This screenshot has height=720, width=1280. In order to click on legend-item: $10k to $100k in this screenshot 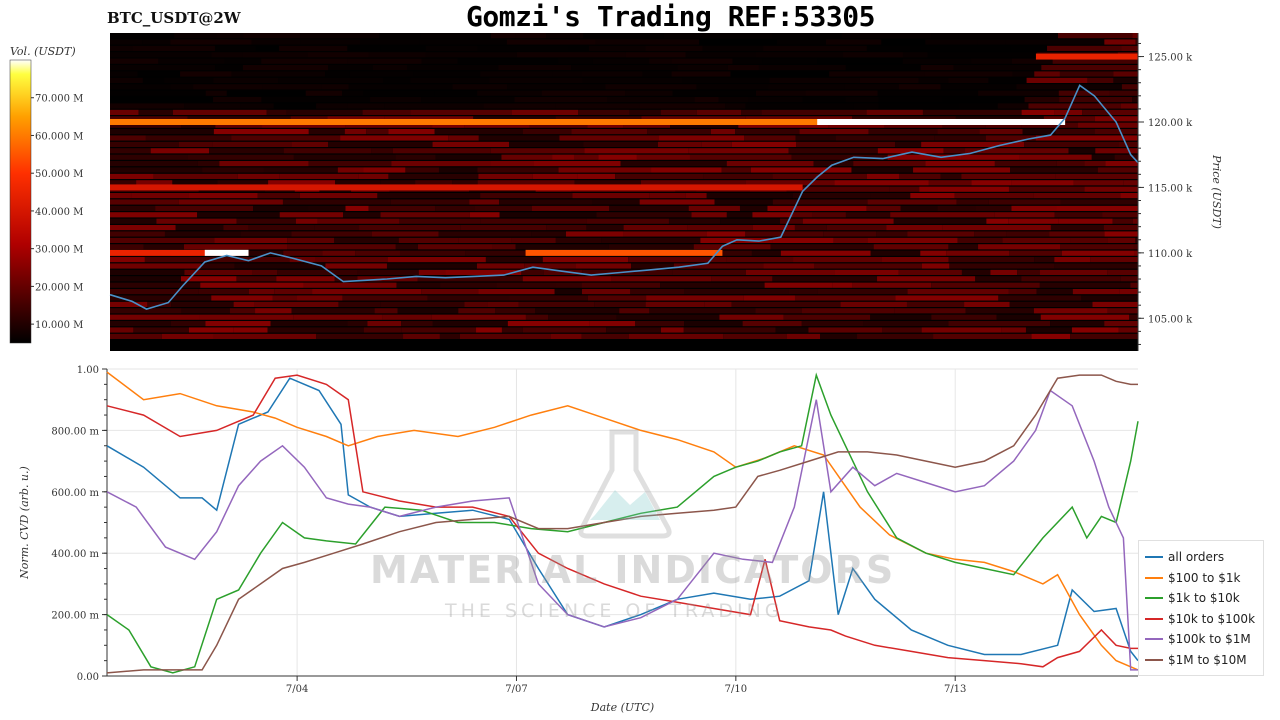, I will do `click(1200, 619)`.